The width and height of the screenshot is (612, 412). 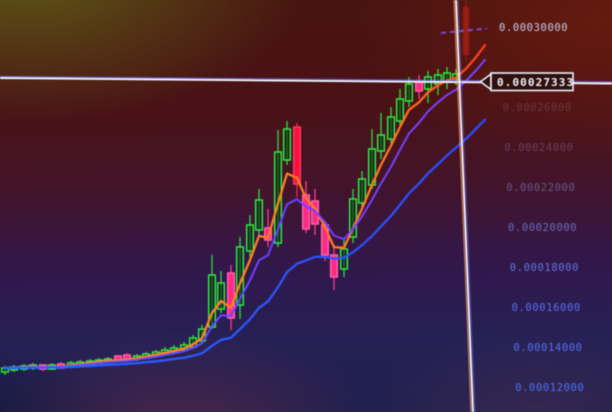 What do you see at coordinates (549, 388) in the screenshot?
I see `price-axis-label: 0.00012000` at bounding box center [549, 388].